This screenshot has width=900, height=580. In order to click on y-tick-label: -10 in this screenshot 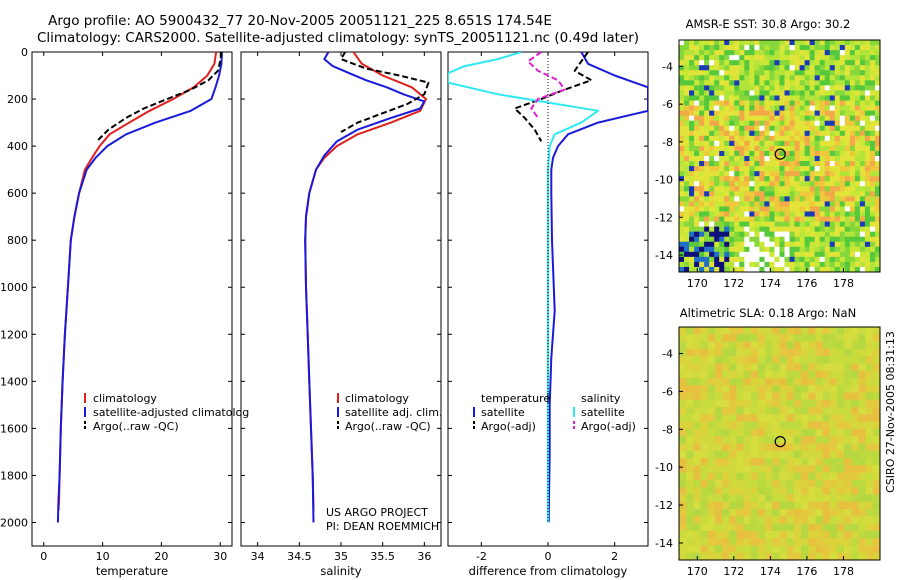, I will do `click(664, 180)`.